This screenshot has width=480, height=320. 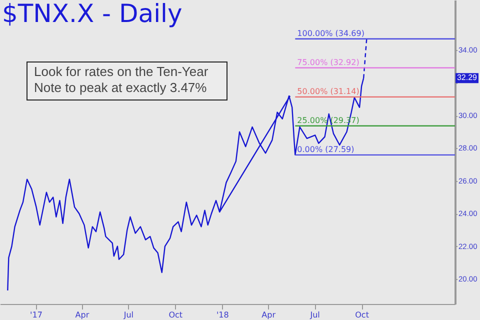 I want to click on x-tick-label: '17, so click(x=36, y=315).